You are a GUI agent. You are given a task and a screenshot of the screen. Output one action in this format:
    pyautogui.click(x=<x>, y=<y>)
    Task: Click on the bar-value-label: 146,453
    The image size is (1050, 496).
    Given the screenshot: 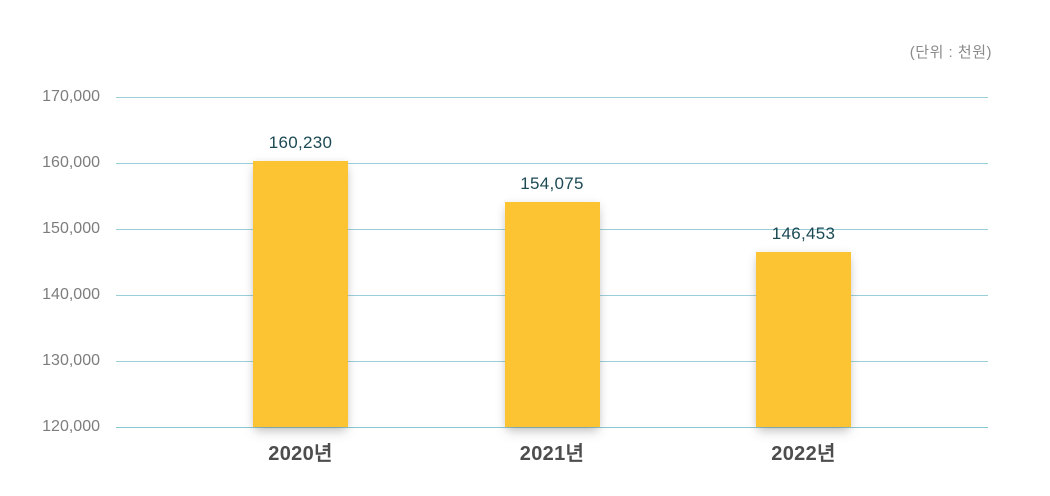 What is the action you would take?
    pyautogui.click(x=803, y=234)
    